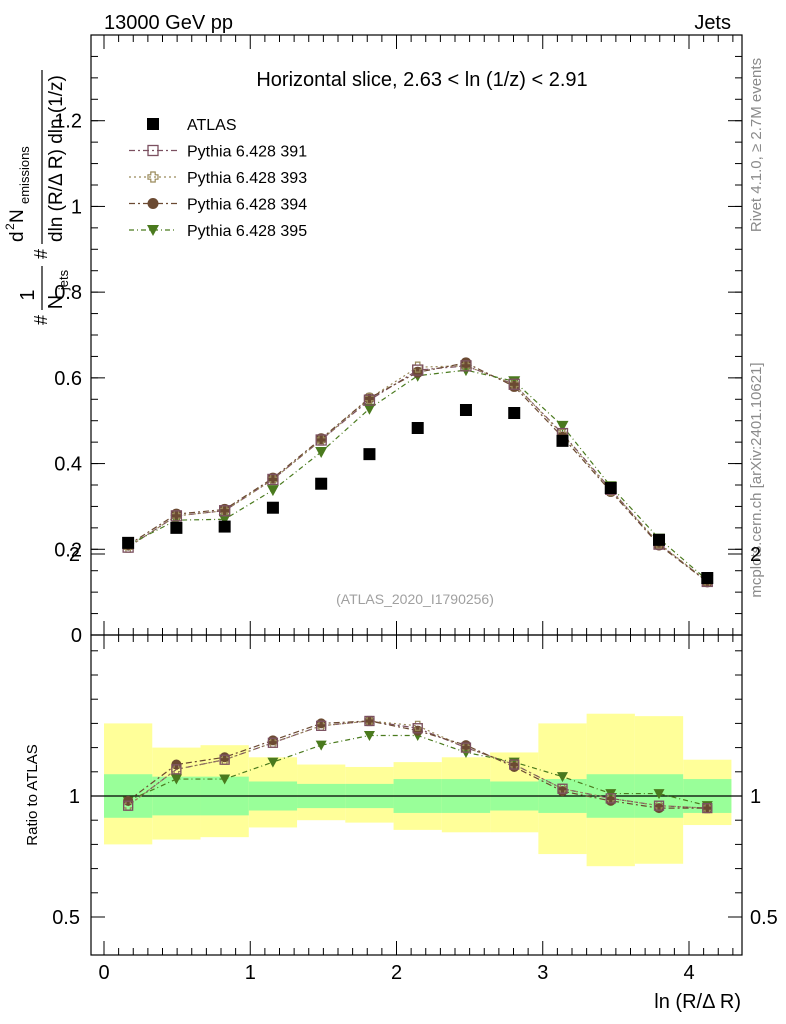 This screenshot has width=786, height=1024. Describe the element at coordinates (41, 254) in the screenshot. I see `y-label-hash-2: #` at that location.